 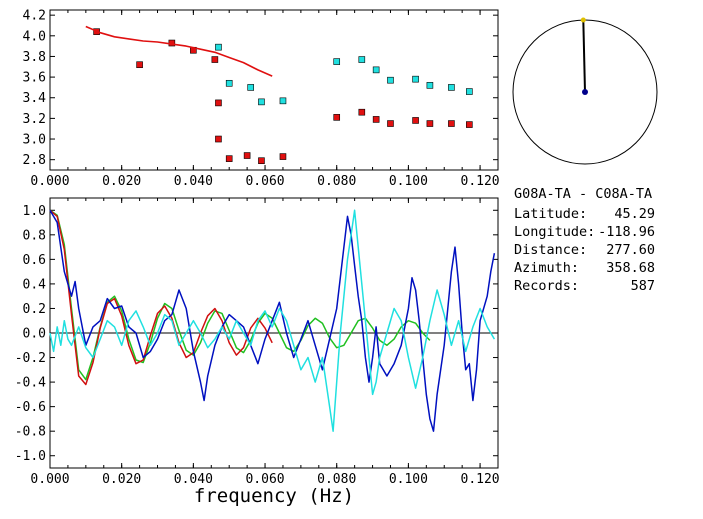 I want to click on y-tick-label: 0.2, so click(x=34, y=309).